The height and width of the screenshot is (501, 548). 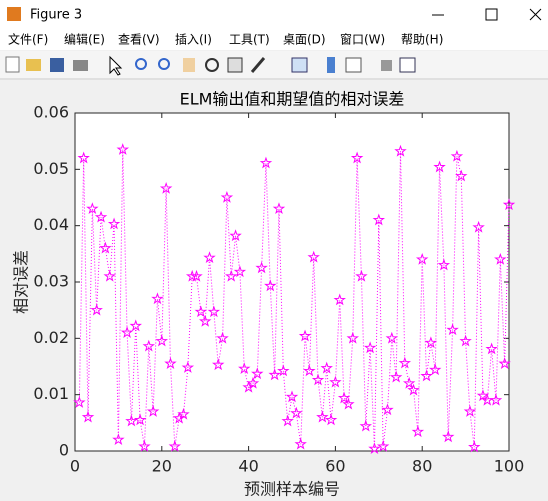 What do you see at coordinates (353, 65) in the screenshot?
I see `tool-legend` at bounding box center [353, 65].